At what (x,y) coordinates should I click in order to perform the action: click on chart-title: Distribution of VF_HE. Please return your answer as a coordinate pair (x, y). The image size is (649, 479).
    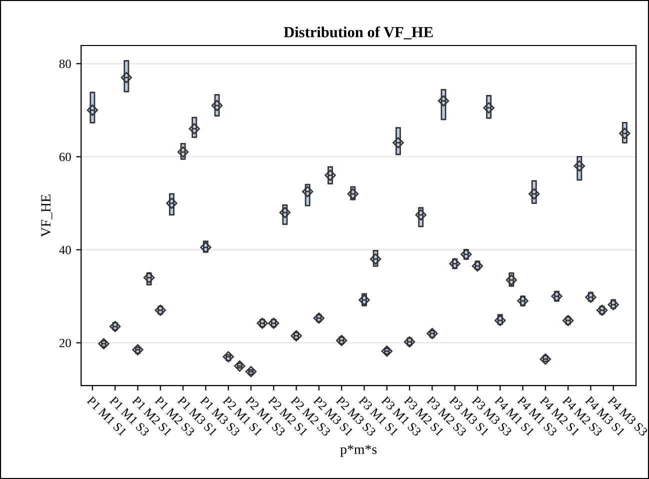
    Looking at the image, I should click on (358, 33).